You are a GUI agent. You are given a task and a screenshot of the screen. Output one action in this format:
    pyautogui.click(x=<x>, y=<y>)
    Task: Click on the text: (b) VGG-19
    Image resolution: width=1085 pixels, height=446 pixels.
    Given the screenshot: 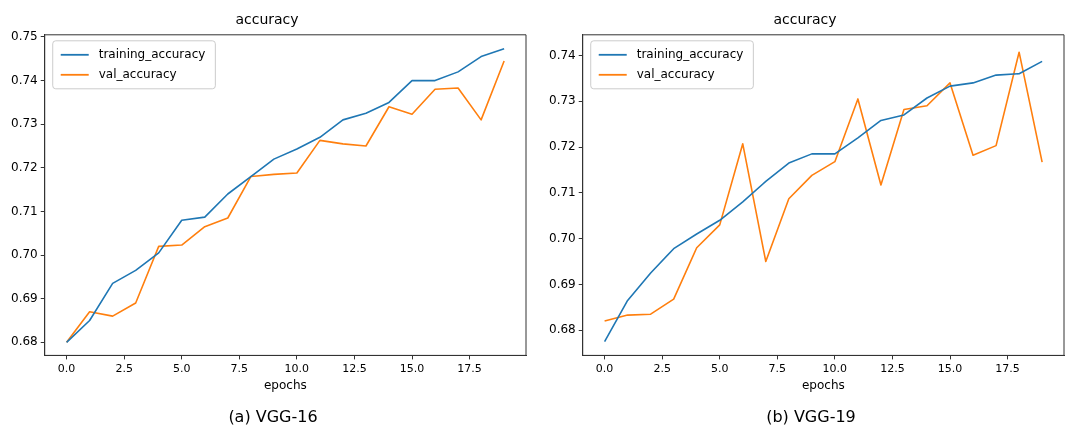 What is the action you would take?
    pyautogui.click(x=811, y=416)
    